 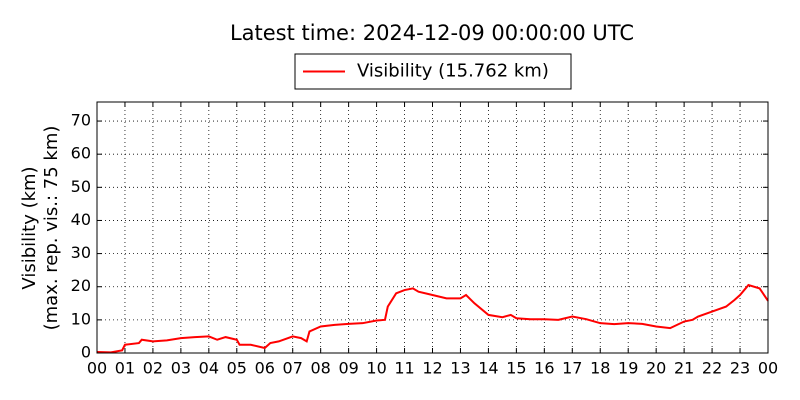 I want to click on x-tick-label: 01, so click(x=125, y=368).